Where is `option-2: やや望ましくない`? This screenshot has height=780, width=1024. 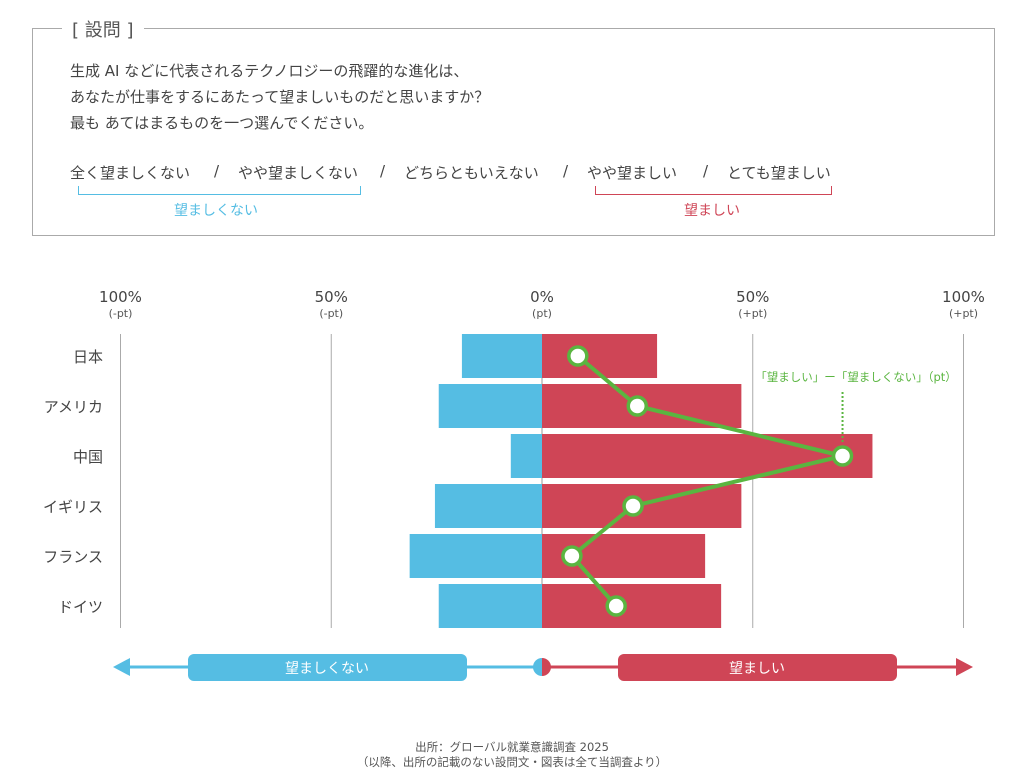
option-2: やや望ましくない is located at coordinates (298, 173).